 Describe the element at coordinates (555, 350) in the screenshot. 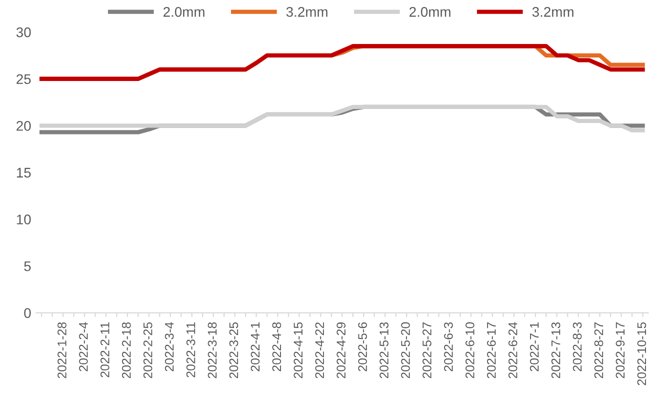

I see `x-tick-label: 2022-7-13` at that location.